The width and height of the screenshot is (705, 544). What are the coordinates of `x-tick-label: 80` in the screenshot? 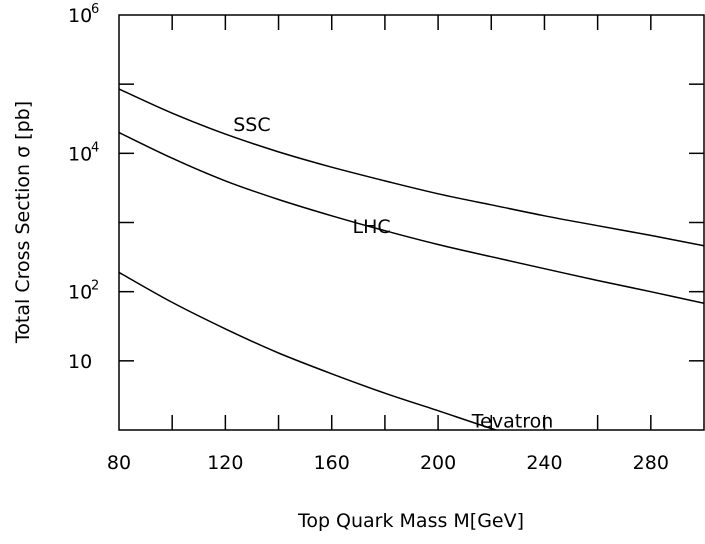 It's located at (119, 463).